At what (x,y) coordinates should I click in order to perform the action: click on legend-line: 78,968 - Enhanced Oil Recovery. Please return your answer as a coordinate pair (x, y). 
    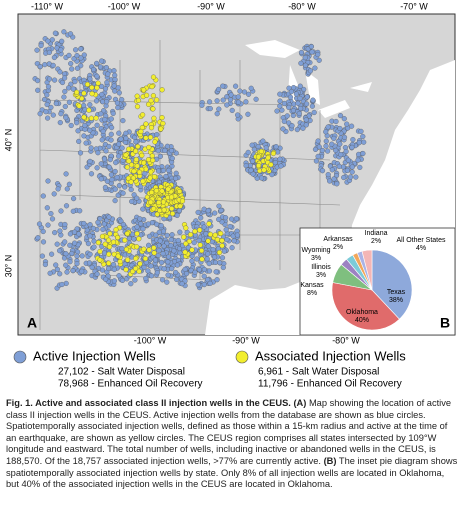
    Looking at the image, I should click on (130, 384).